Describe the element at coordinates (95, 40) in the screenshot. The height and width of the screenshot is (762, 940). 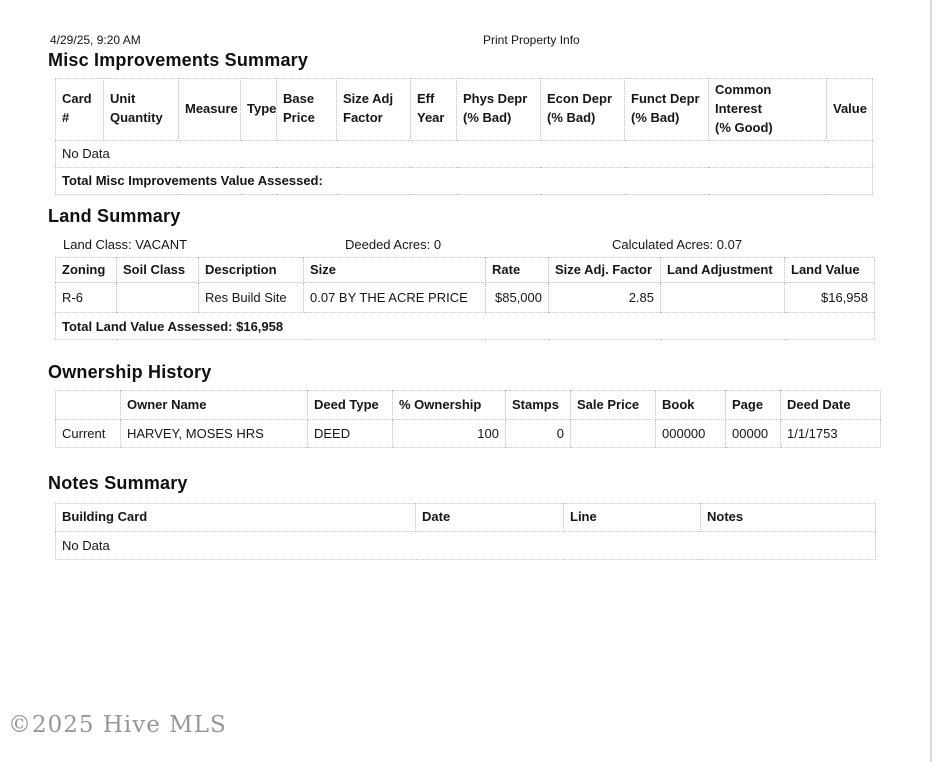
I see `print-timestamp: 4/29/25, 9:20 AM` at that location.